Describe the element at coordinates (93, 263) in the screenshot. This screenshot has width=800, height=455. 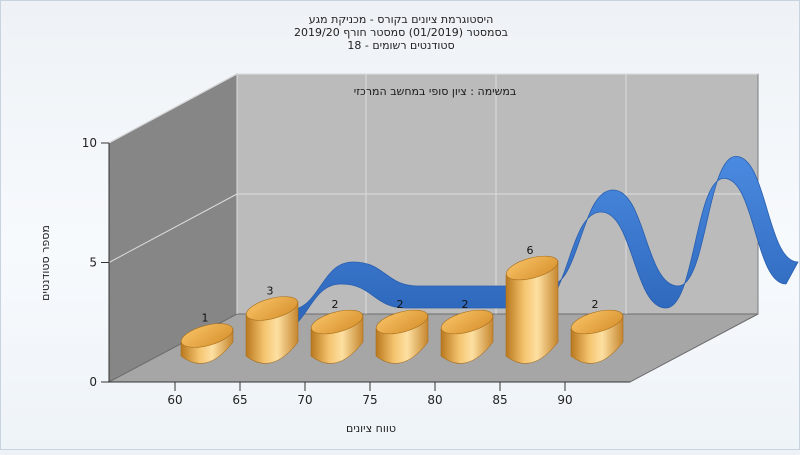
I see `y-tick-label: 5` at that location.